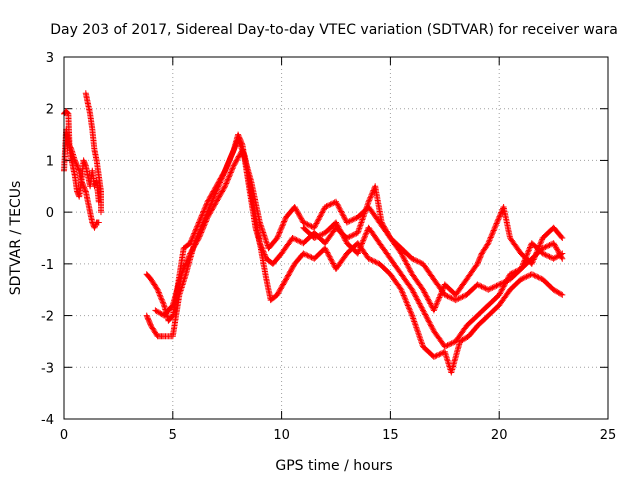 The height and width of the screenshot is (480, 640). Describe the element at coordinates (64, 435) in the screenshot. I see `x-tick-label: 0` at that location.